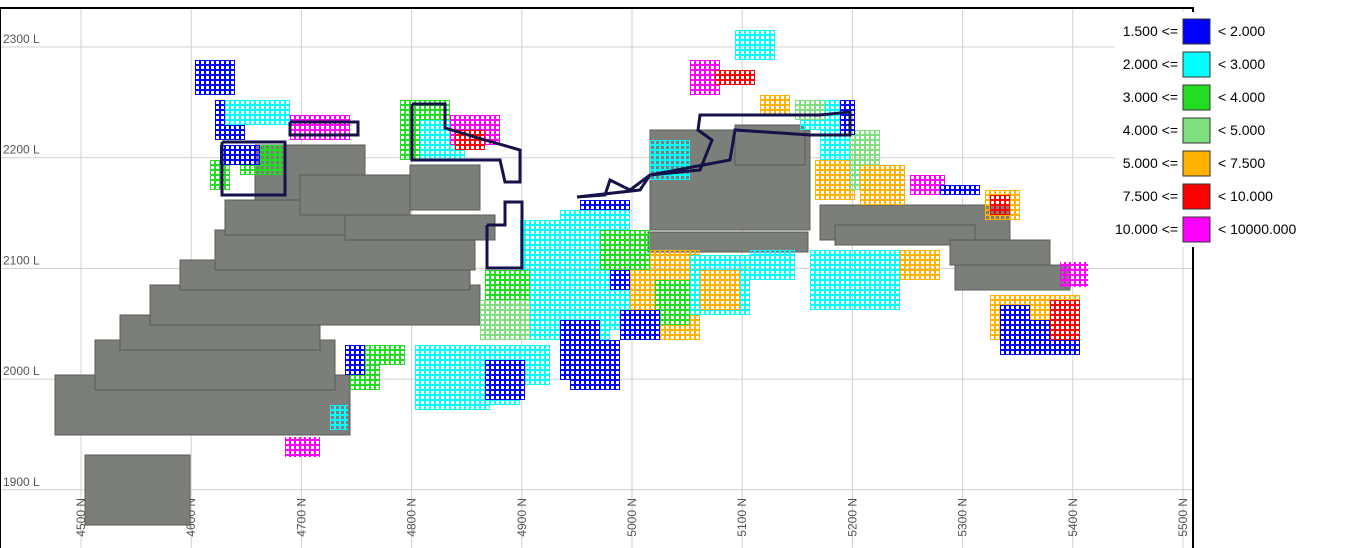 The image size is (1355, 548). I want to click on legend-to: < 4.000, so click(1241, 97).